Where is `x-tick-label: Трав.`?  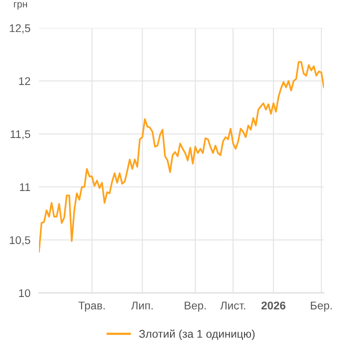 x-tick-label: Трав. is located at coordinates (91, 307).